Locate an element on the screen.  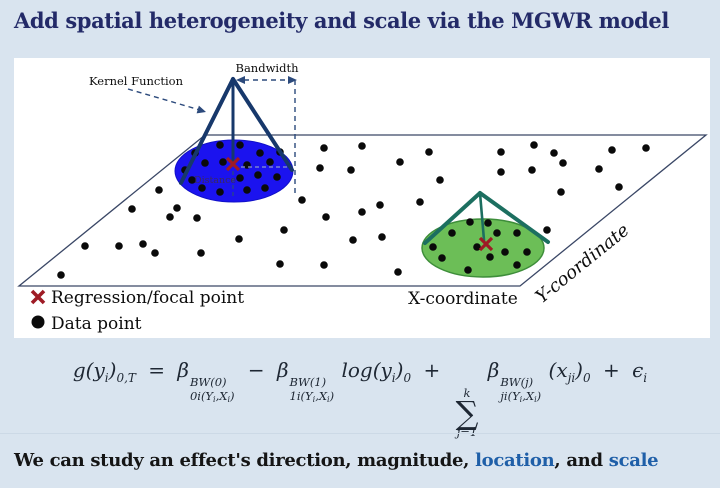
eq-error-term: ϵi is located at coordinates (640, 371).